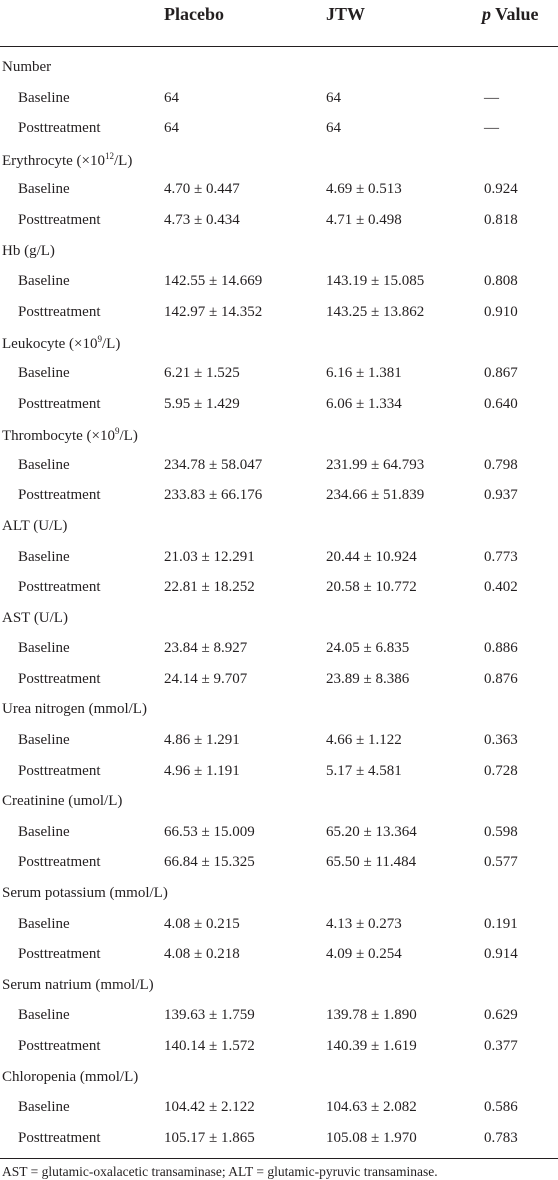 The width and height of the screenshot is (558, 1180). I want to click on group-header-row: Serum natrium (mmol/L), so click(279, 986).